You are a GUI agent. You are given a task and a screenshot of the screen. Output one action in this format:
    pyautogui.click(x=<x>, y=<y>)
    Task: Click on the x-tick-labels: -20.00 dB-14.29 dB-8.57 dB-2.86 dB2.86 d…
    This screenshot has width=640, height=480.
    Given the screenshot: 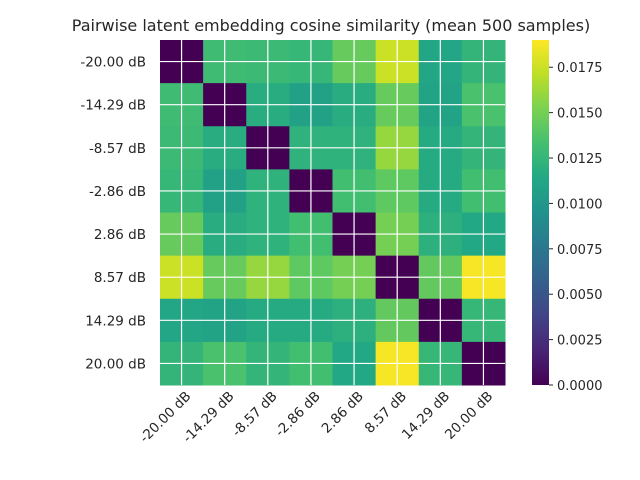 What is the action you would take?
    pyautogui.click(x=317, y=418)
    